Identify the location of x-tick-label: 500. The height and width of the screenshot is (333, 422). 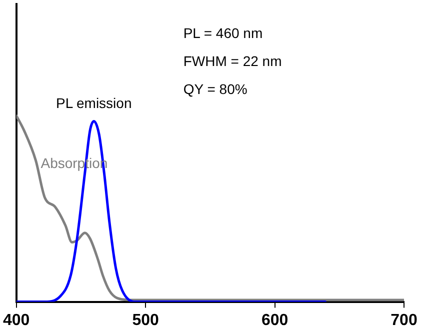
(146, 320).